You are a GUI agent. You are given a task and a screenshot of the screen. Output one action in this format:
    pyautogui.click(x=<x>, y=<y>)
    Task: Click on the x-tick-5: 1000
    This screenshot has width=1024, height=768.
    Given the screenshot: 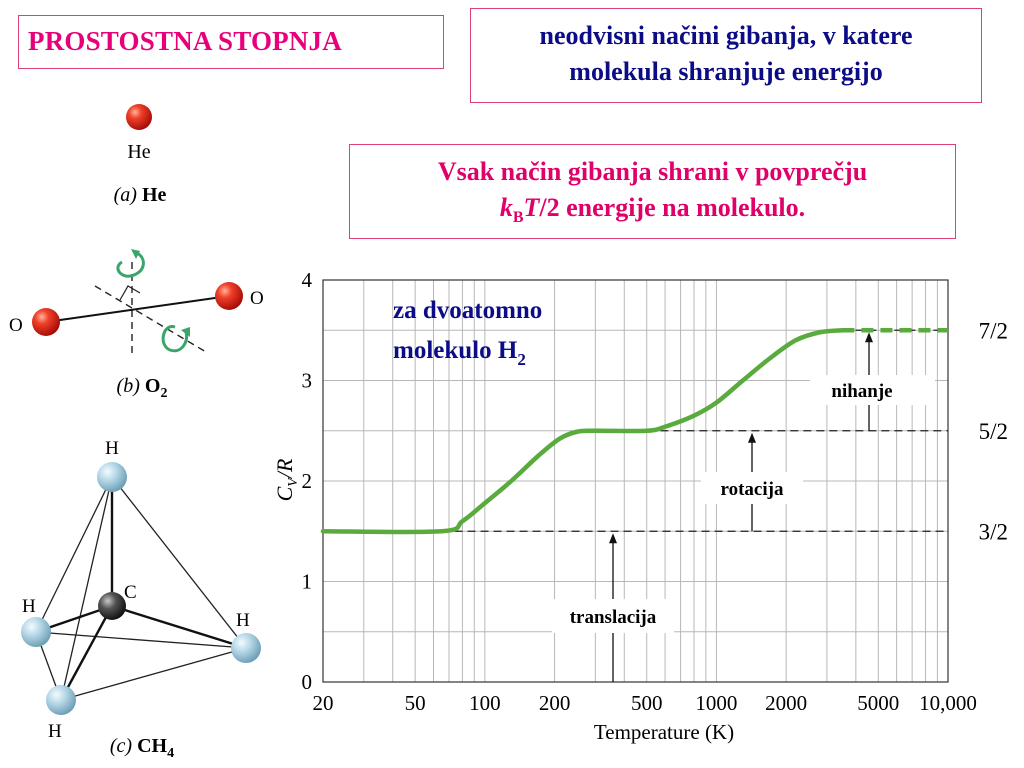 What is the action you would take?
    pyautogui.click(x=716, y=703)
    